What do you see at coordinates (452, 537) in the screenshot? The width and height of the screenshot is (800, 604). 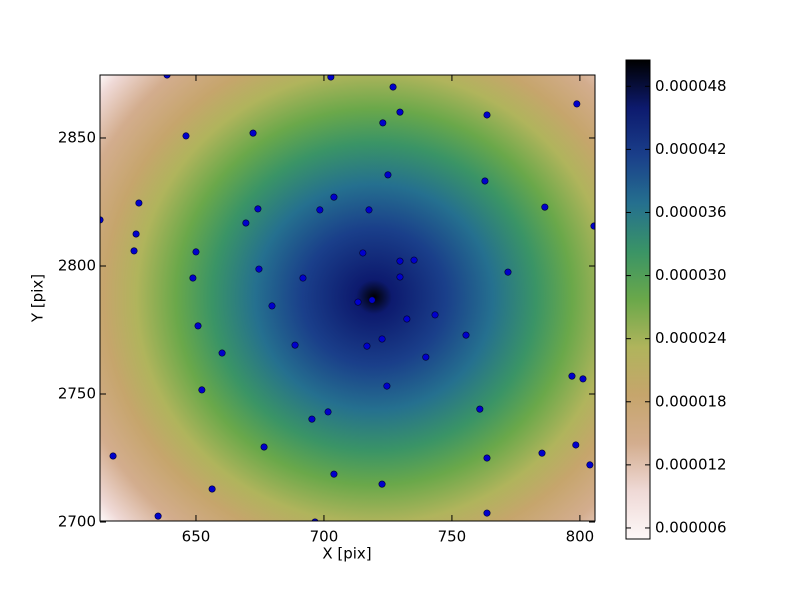 I see `x-tick-label: 750` at bounding box center [452, 537].